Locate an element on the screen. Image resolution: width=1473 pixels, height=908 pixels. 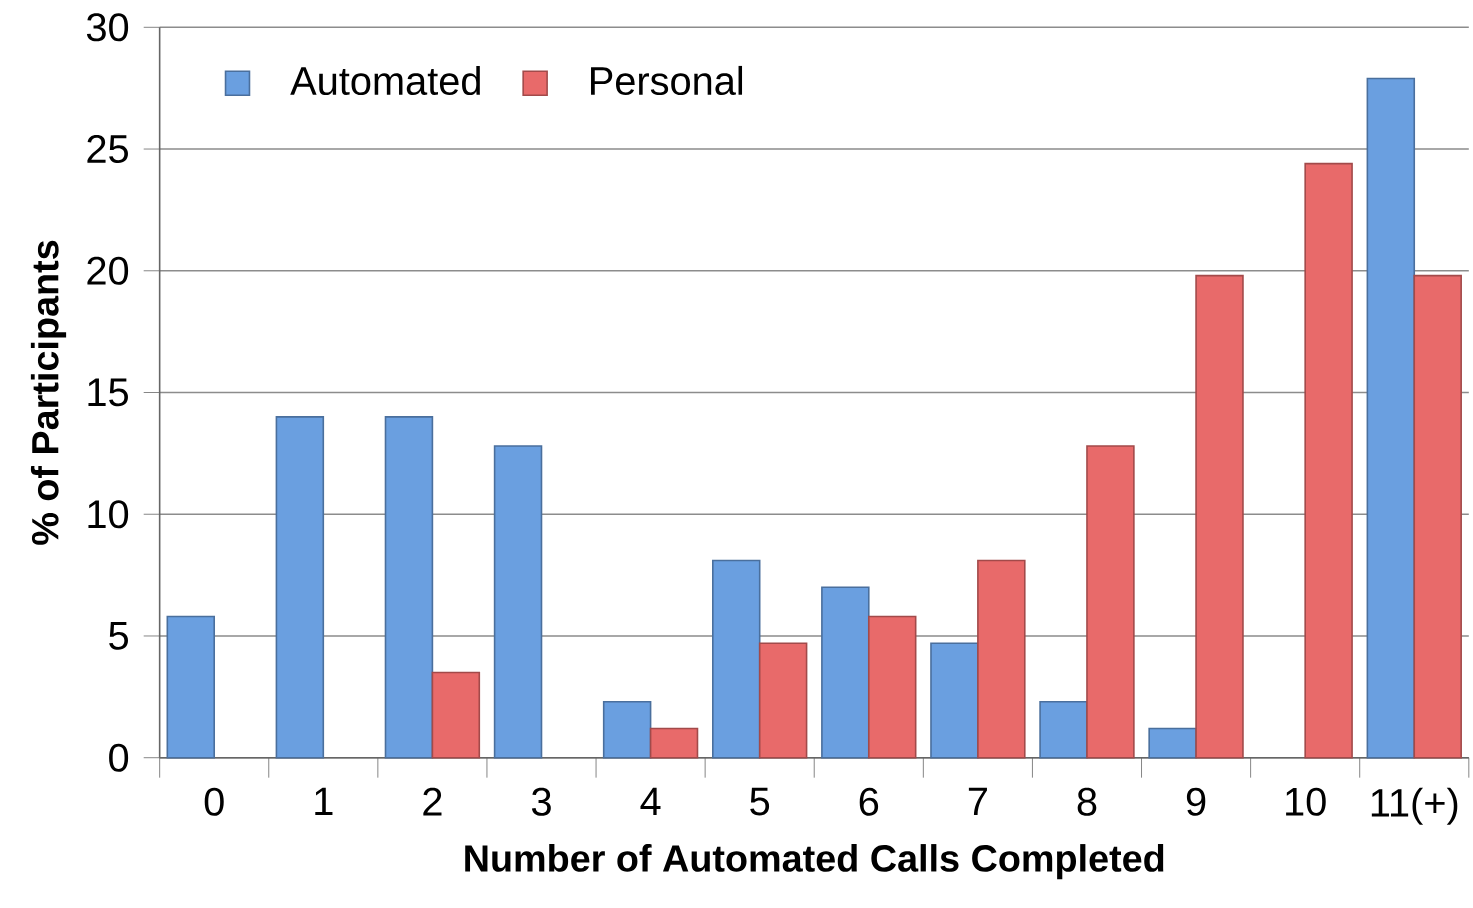
x-tick-label: 6 is located at coordinates (869, 801).